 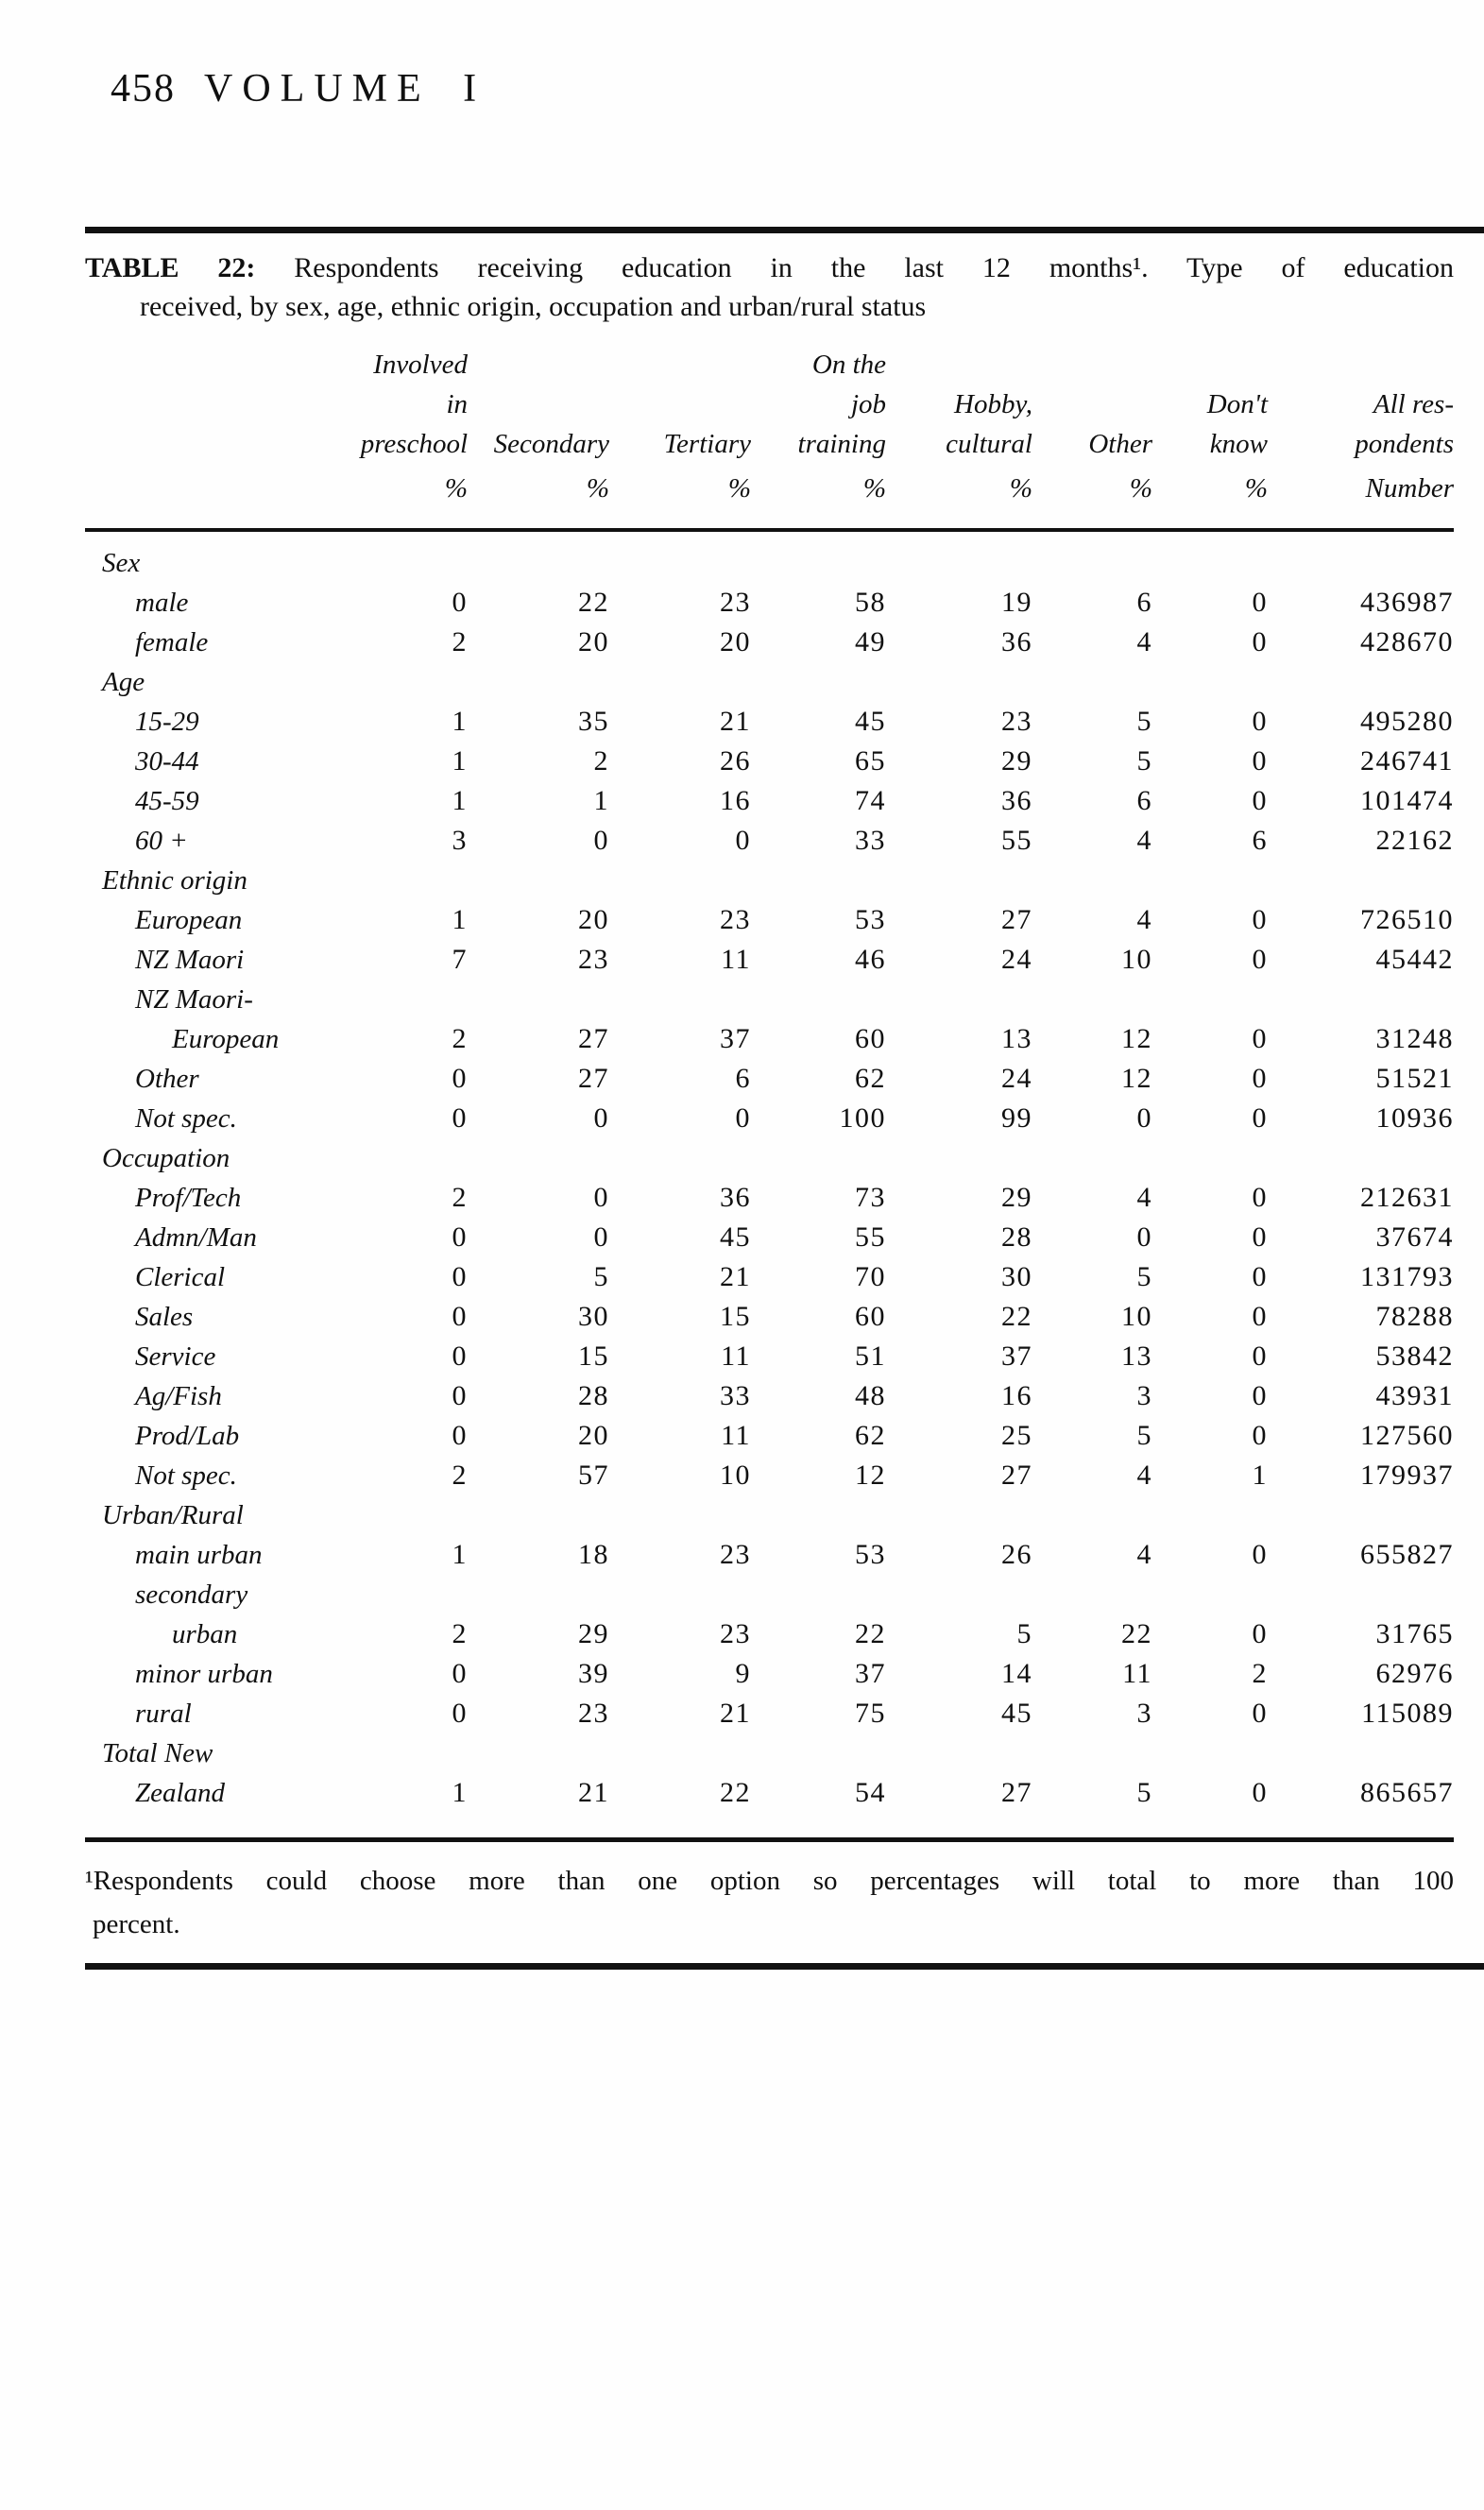 What do you see at coordinates (1408, 1713) in the screenshot?
I see `cell-value: 115089` at bounding box center [1408, 1713].